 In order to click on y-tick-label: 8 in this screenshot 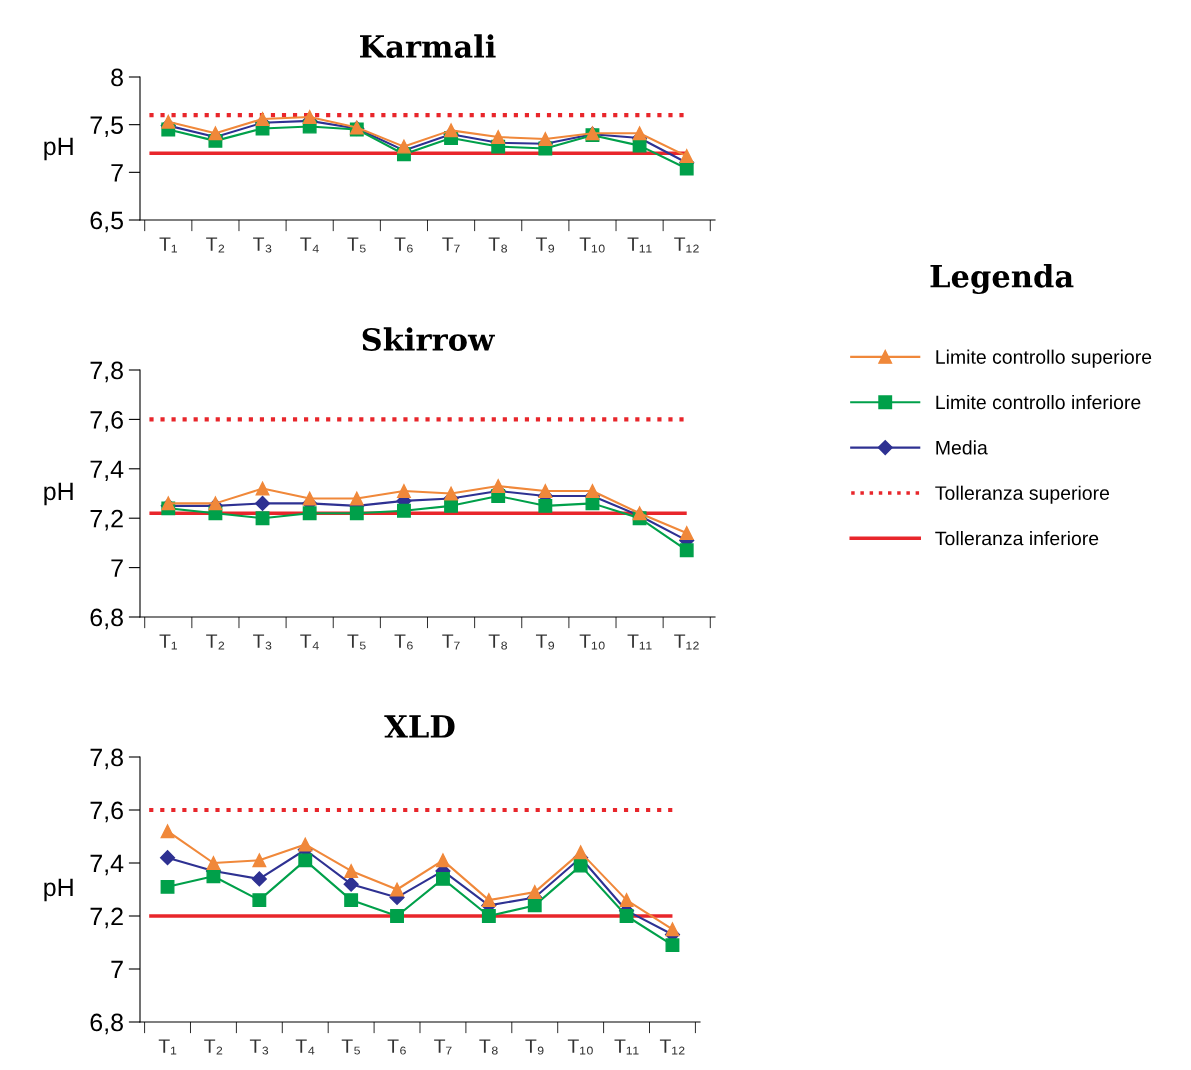, I will do `click(117, 77)`.